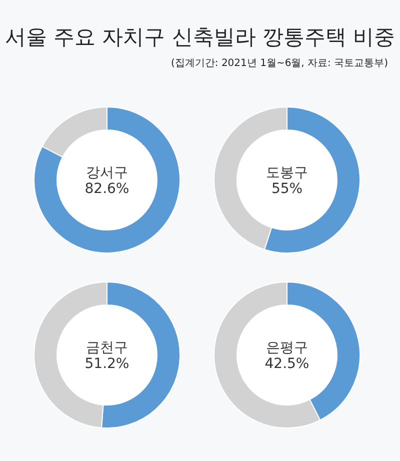  I want to click on donut-slice, so click(107, 180).